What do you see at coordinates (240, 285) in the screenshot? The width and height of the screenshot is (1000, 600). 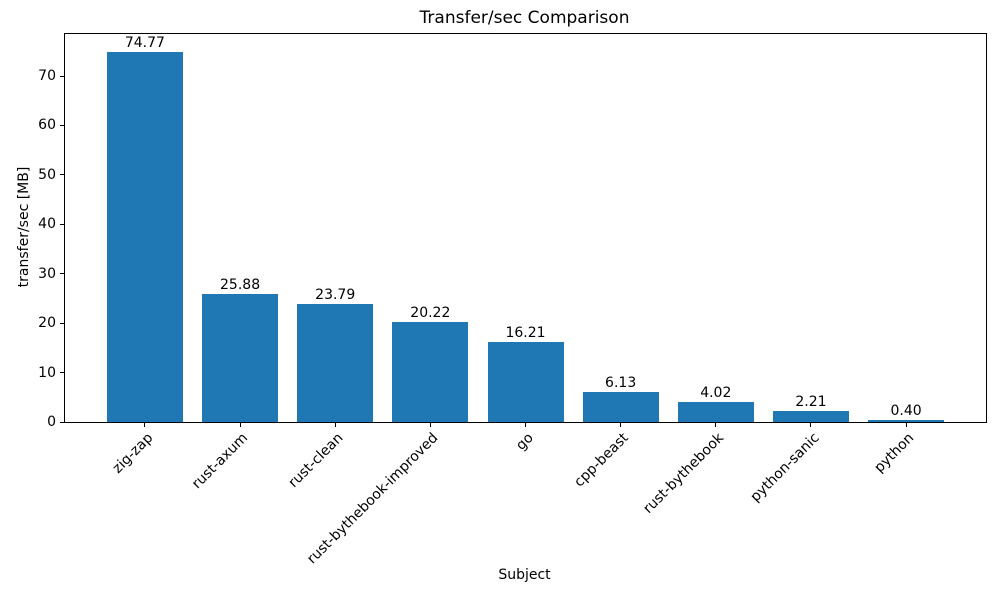 I see `bar-value-label: 25.88` at bounding box center [240, 285].